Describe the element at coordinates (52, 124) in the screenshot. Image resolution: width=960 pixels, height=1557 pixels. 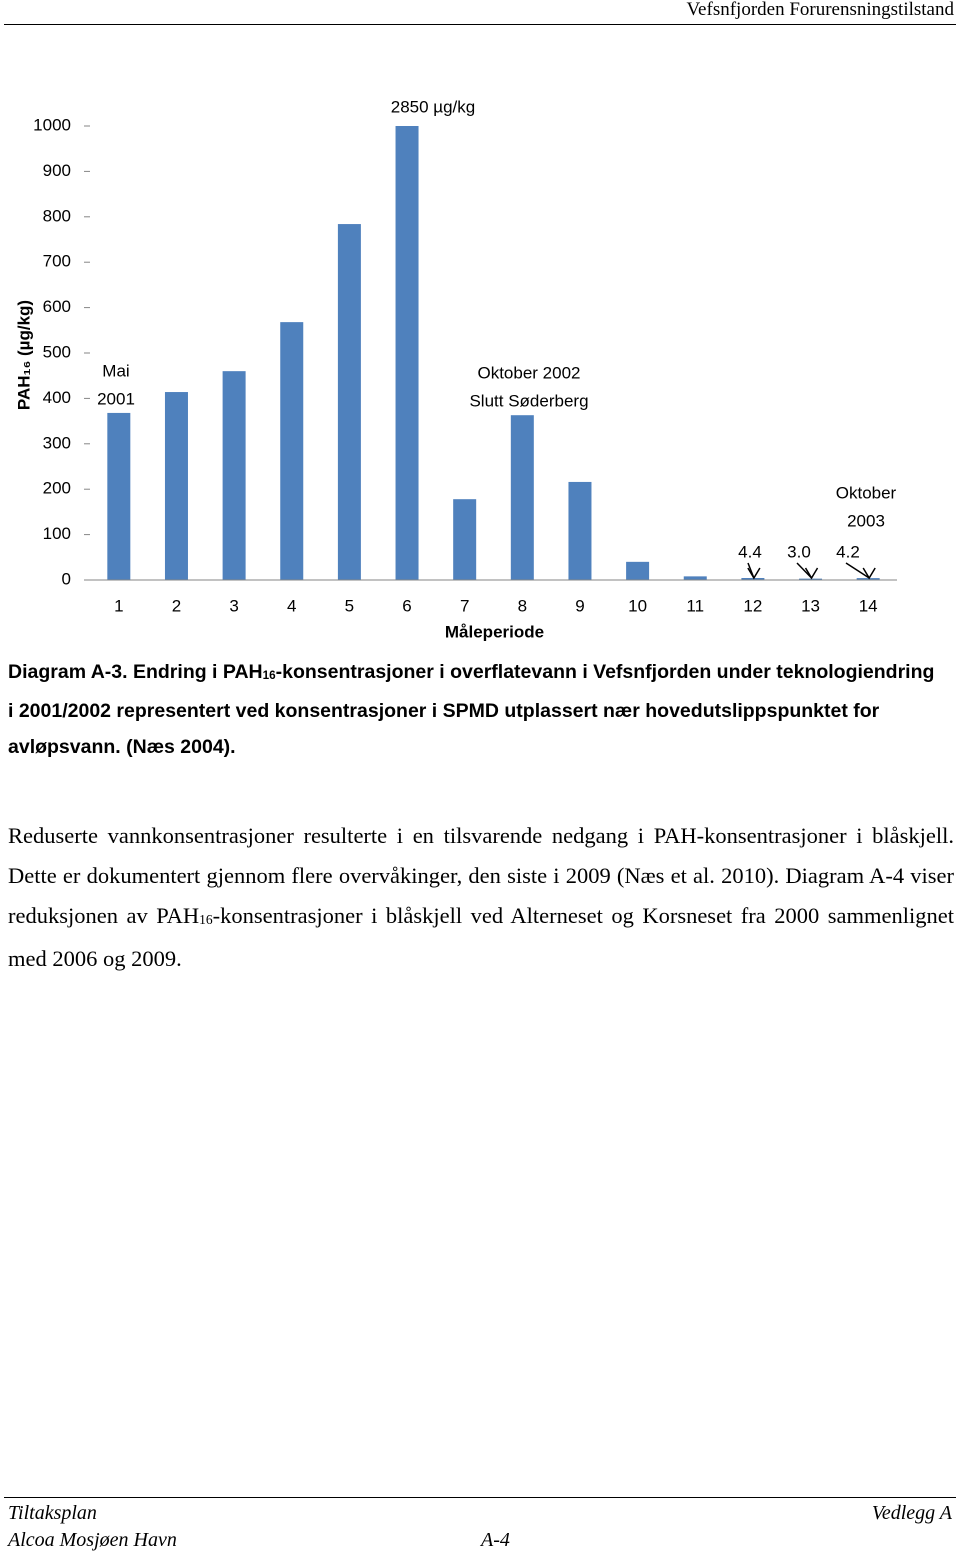
I see `y-tick-label: 1000` at that location.